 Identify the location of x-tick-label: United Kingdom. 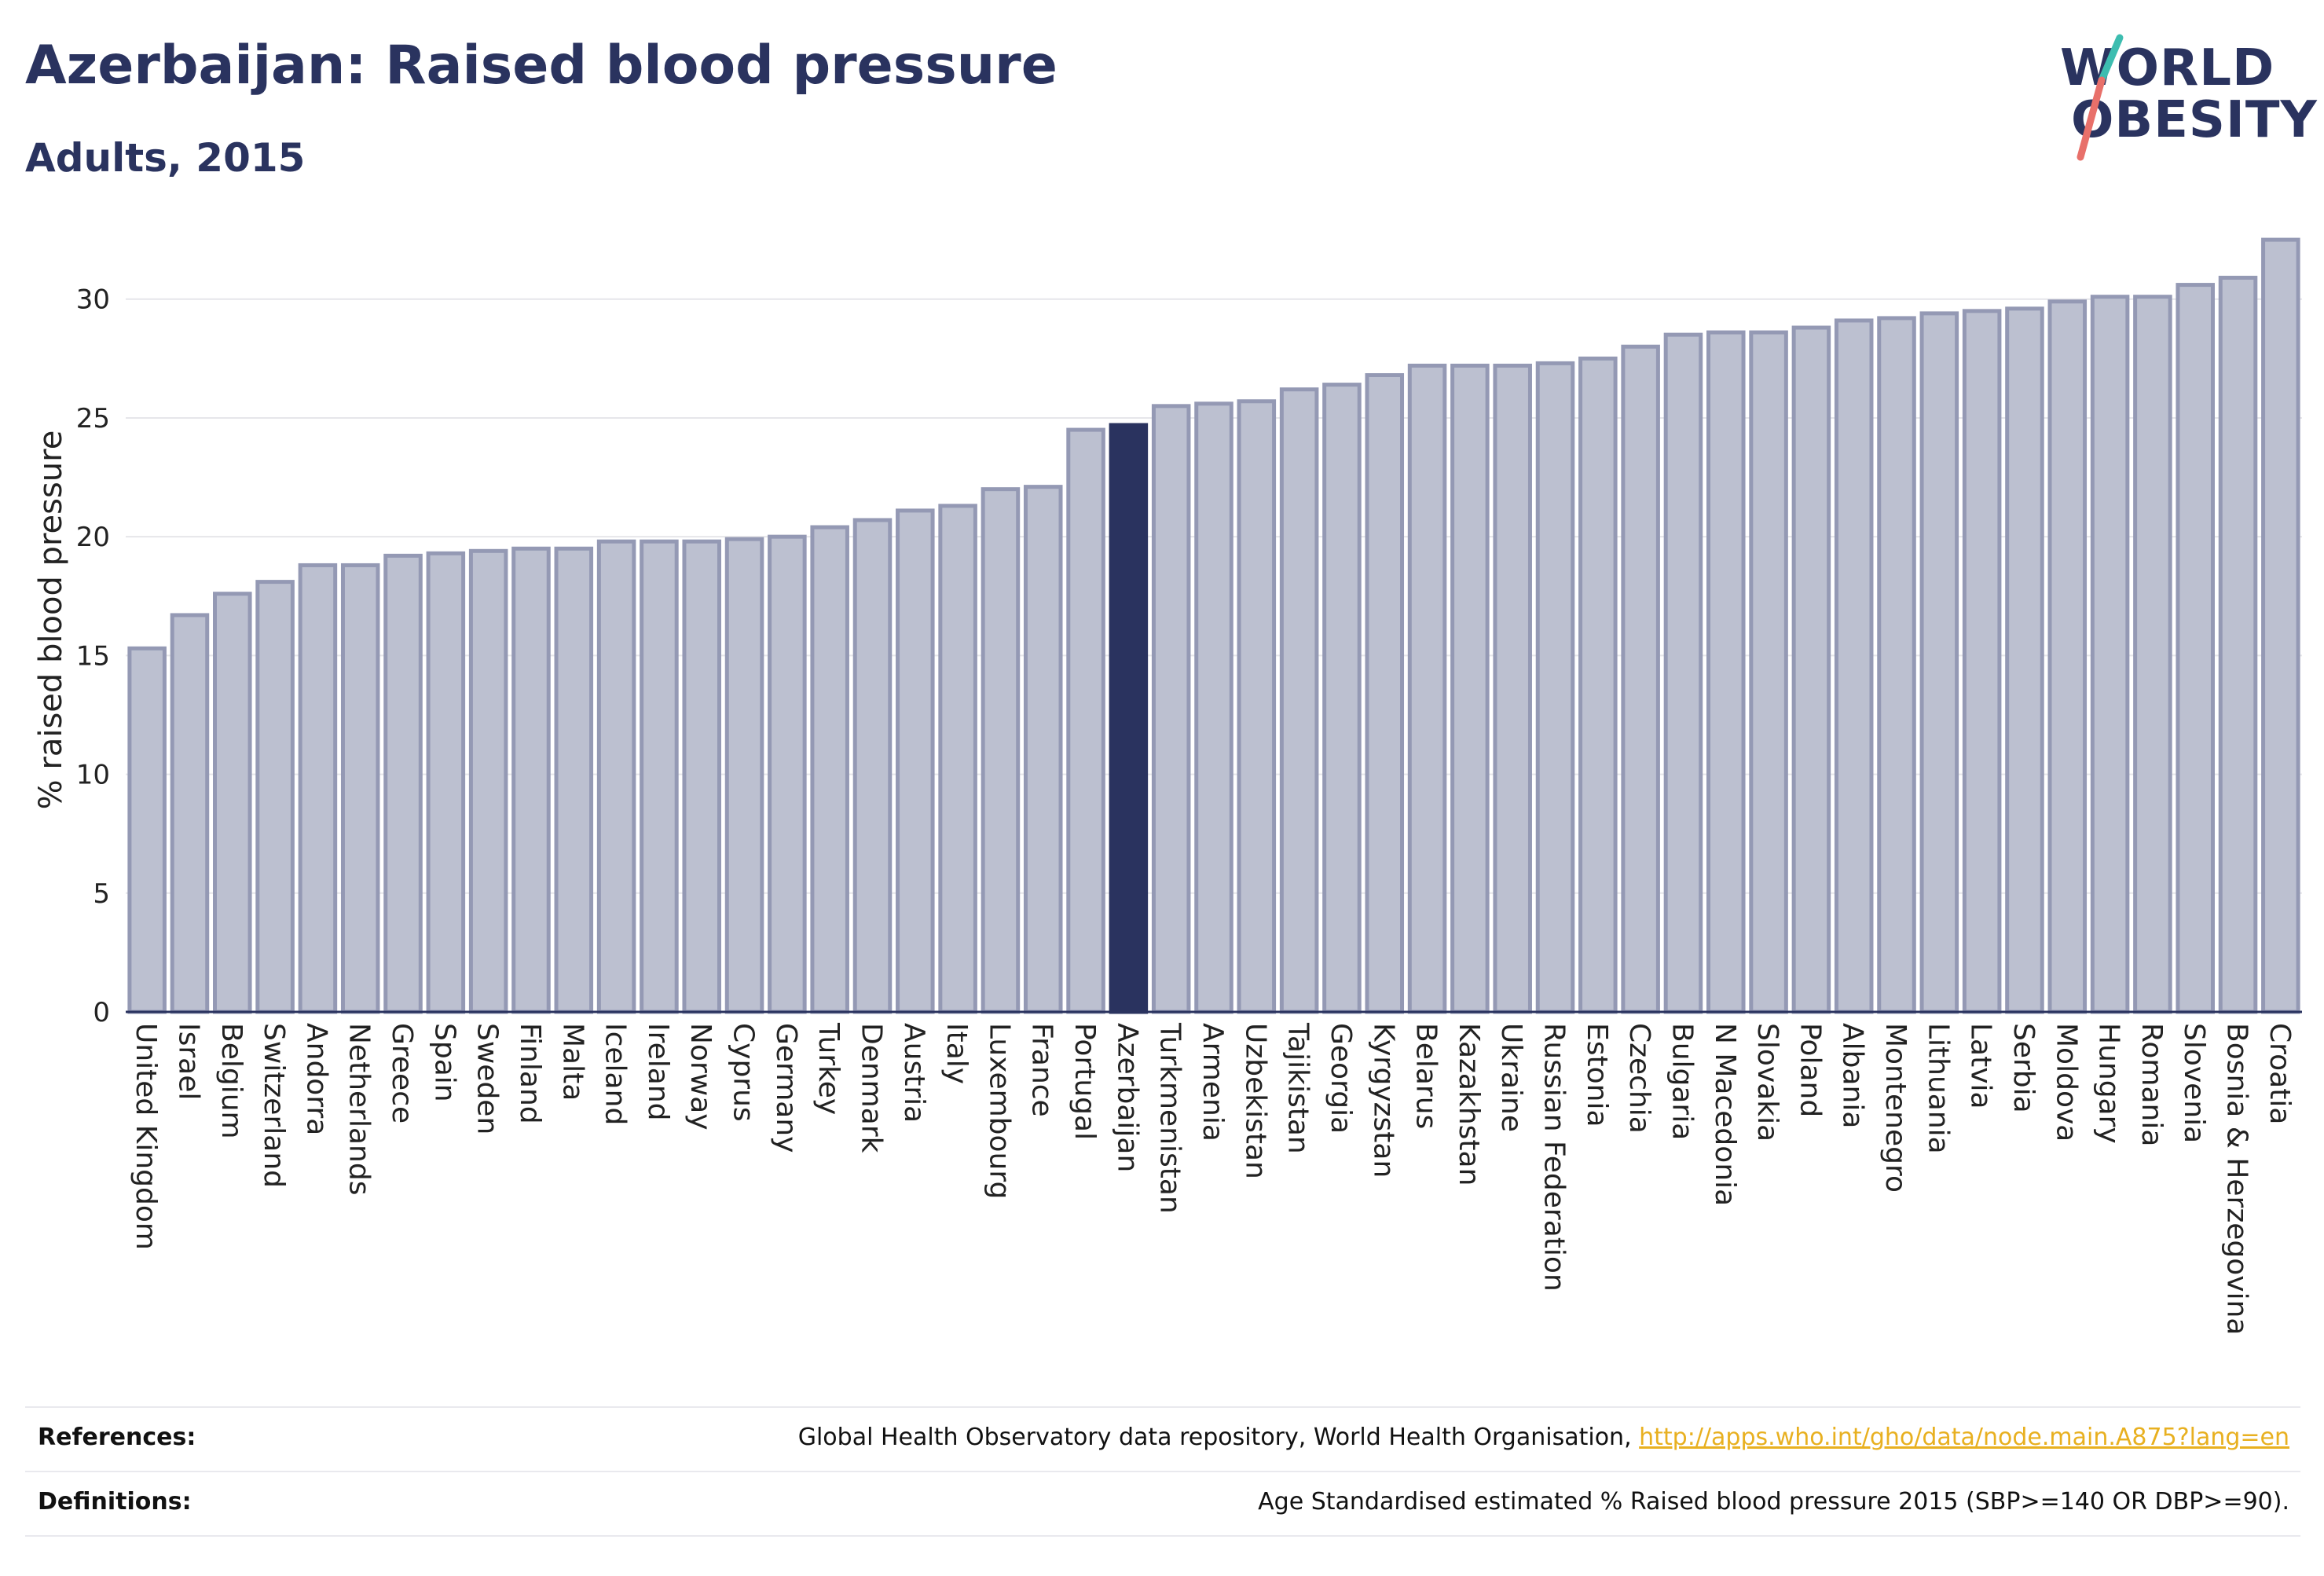
(146, 1136).